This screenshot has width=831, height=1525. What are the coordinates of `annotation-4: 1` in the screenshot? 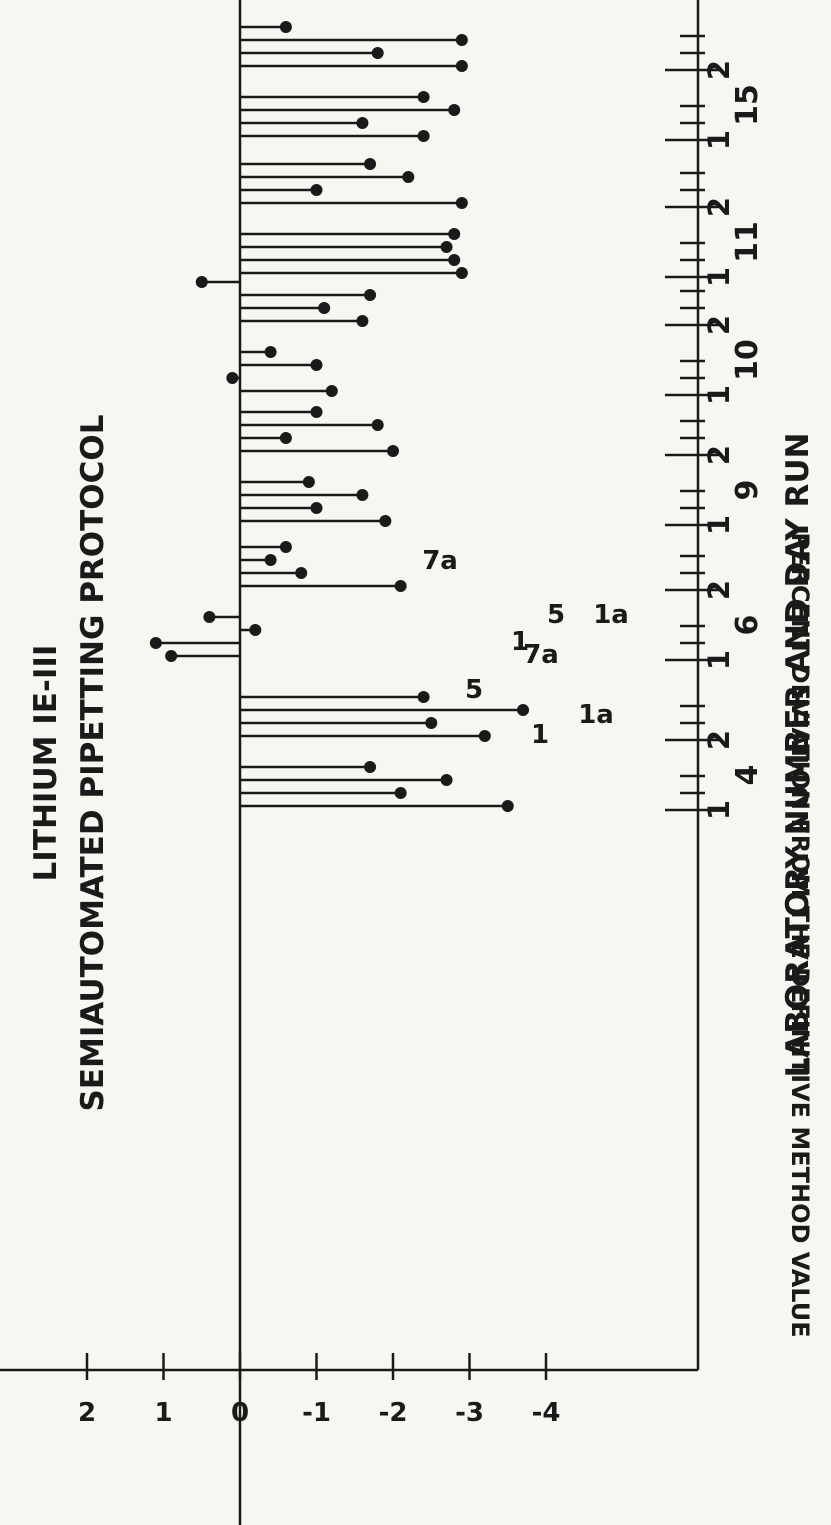 It's located at (520, 642).